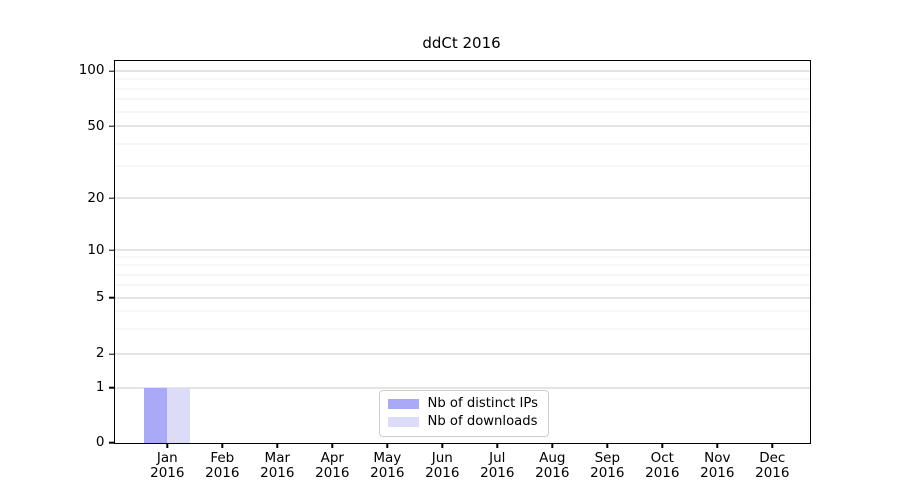  I want to click on x-tick-dec, so click(772, 445).